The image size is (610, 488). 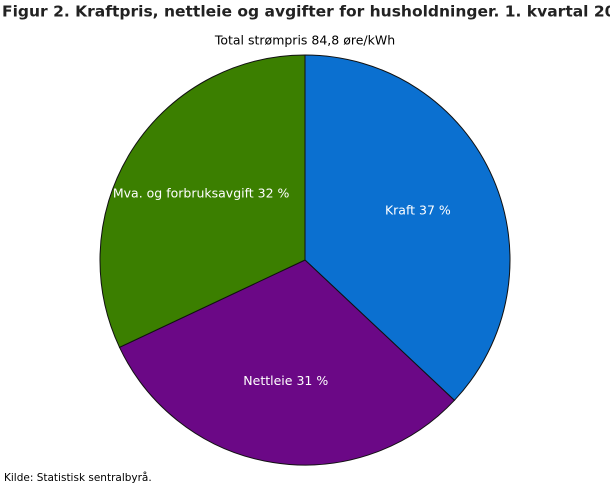 What do you see at coordinates (78, 477) in the screenshot?
I see `source: Kilde: Statistisk sentralbyrå.` at bounding box center [78, 477].